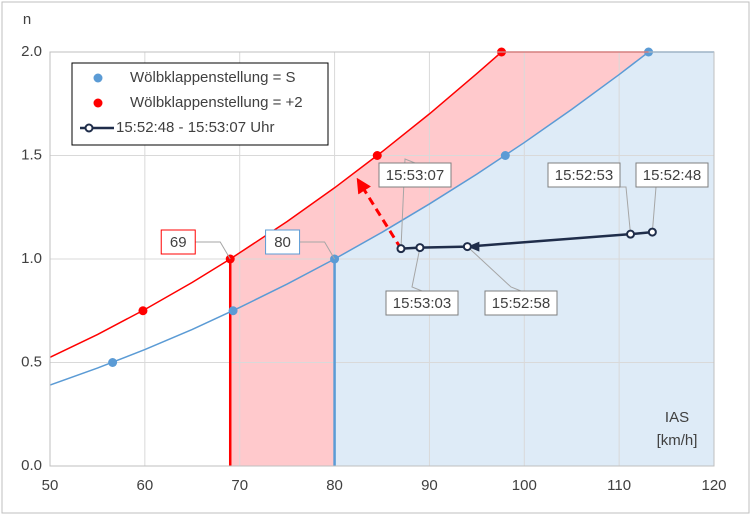 This screenshot has width=752, height=521. I want to click on x-tick-label: 90, so click(429, 485).